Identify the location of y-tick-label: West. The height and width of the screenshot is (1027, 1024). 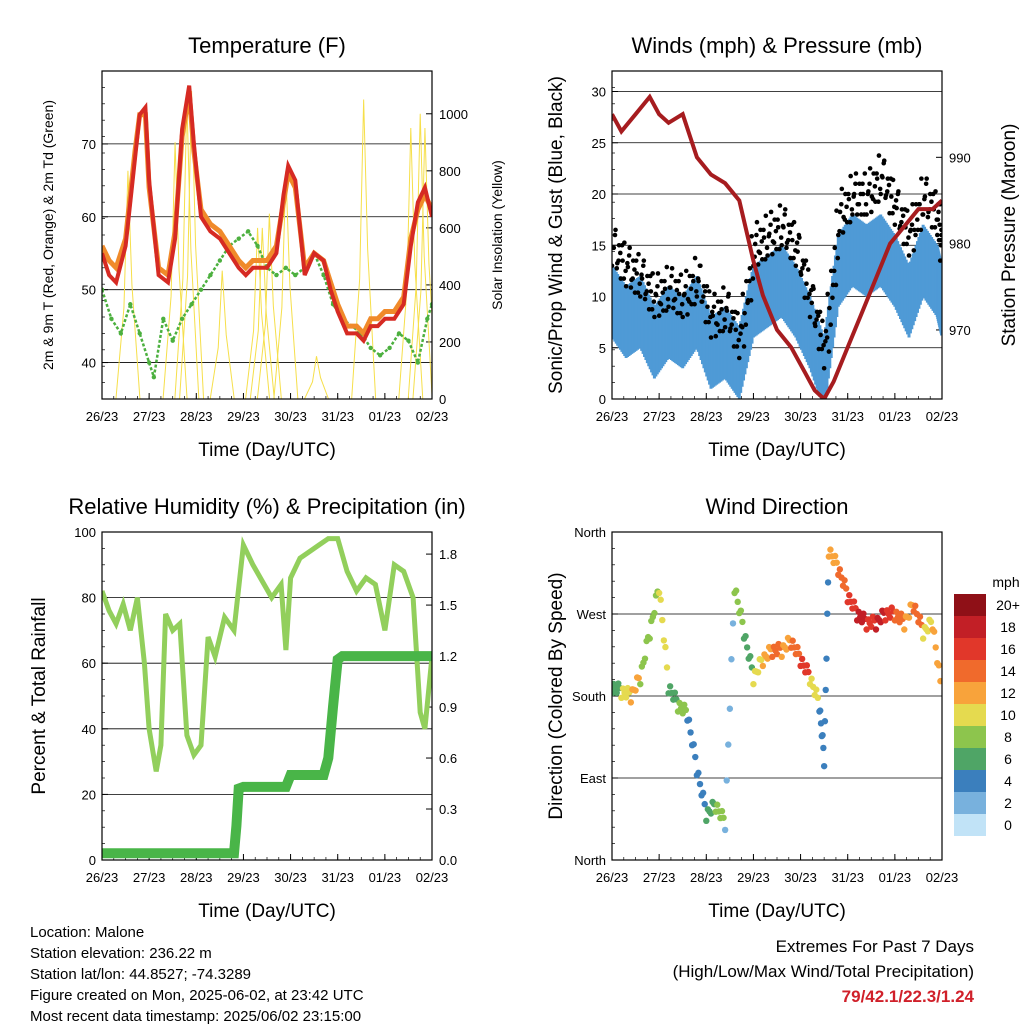
(592, 614).